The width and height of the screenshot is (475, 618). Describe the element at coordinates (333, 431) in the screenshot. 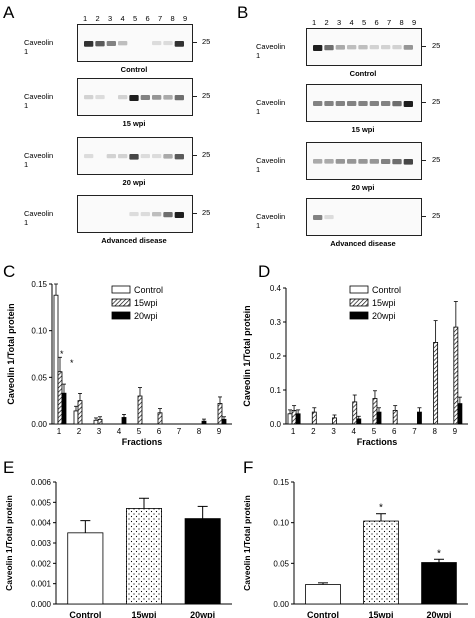

I see `x-tick-label: 3` at that location.